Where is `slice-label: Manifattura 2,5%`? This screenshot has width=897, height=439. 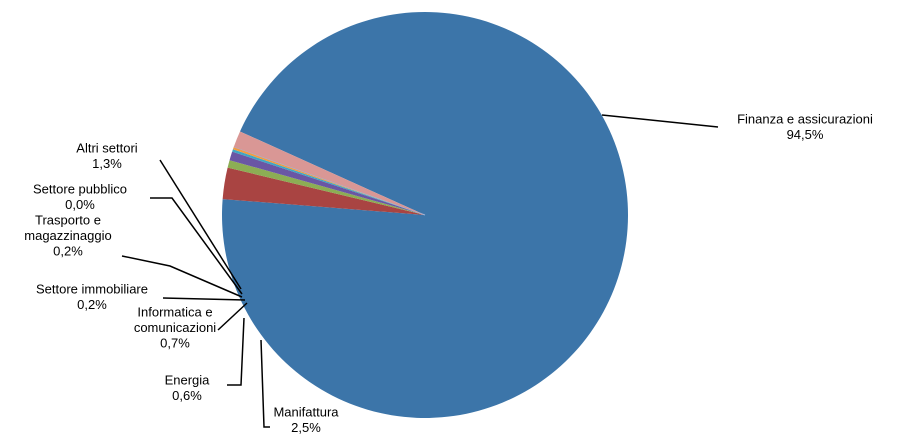 slice-label: Manifattura 2,5% is located at coordinates (306, 419).